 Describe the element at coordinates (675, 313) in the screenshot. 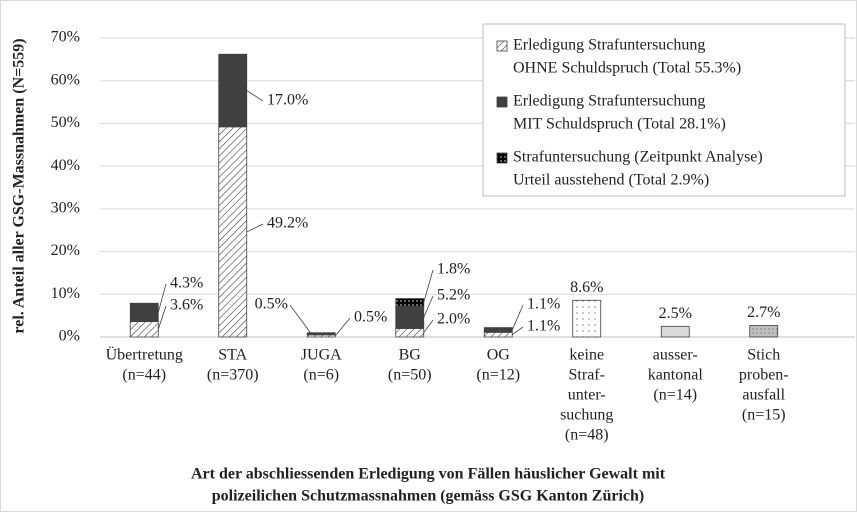

I see `data-label: 2.5%` at that location.